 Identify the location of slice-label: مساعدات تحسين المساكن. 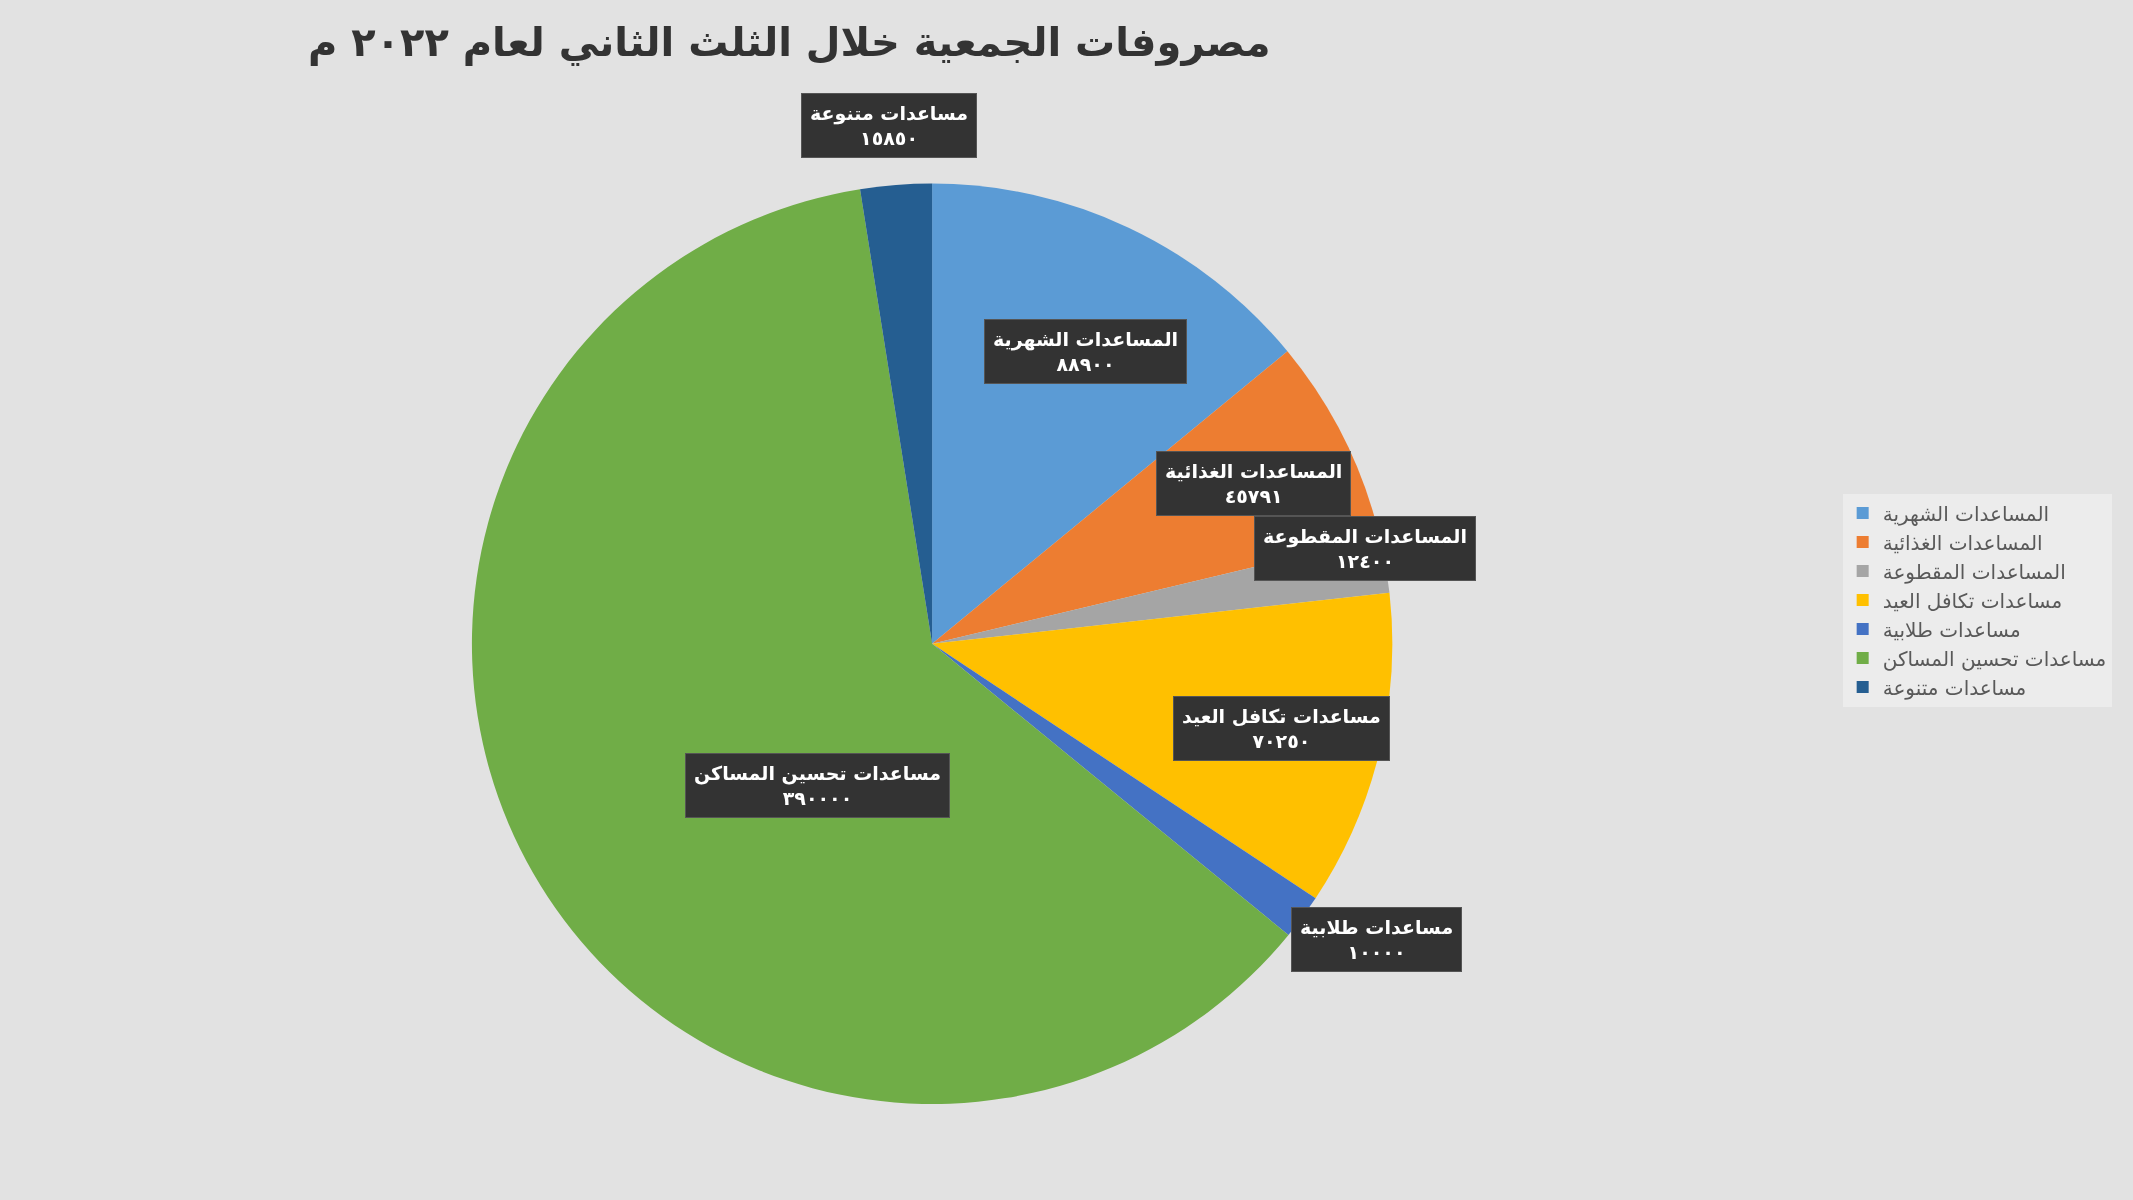
(818, 773).